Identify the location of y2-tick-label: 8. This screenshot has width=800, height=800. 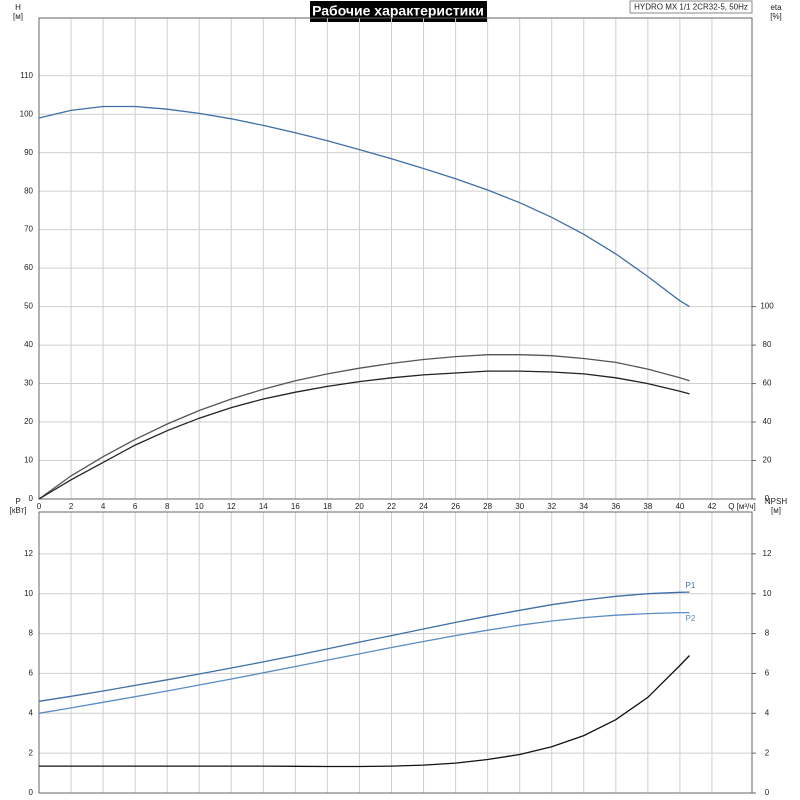
(767, 633).